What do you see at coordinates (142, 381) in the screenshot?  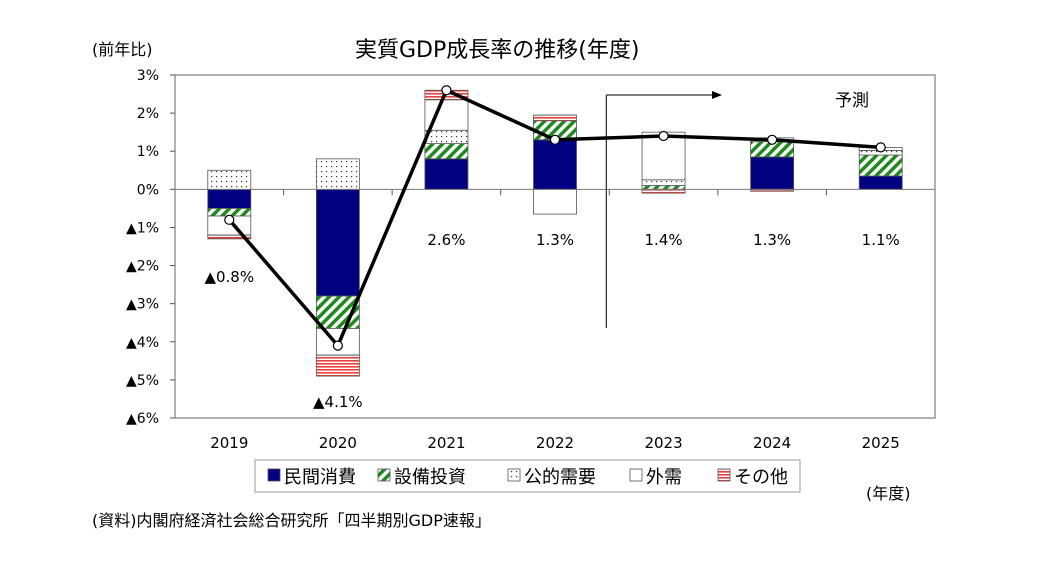 I see `y-tick-label: ▲5%` at bounding box center [142, 381].